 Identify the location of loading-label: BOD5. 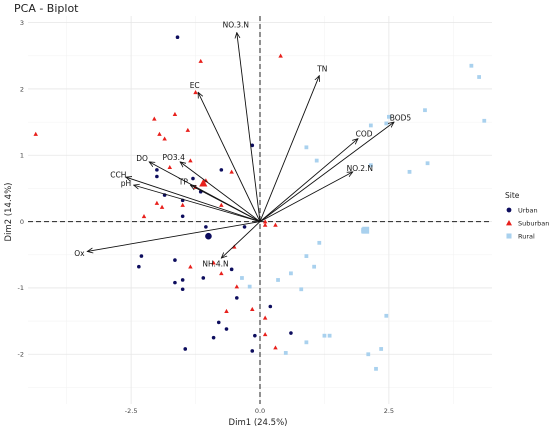
(401, 117).